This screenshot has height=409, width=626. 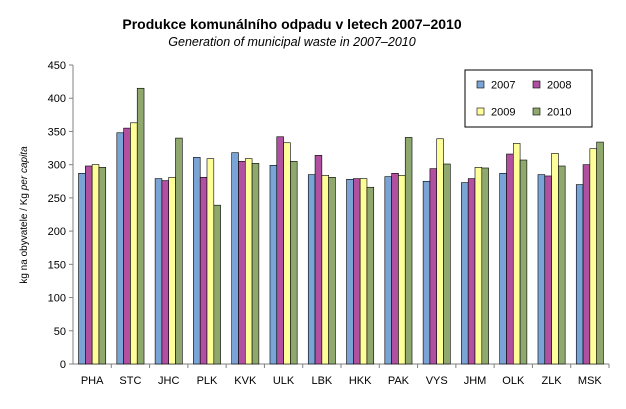 What do you see at coordinates (235, 258) in the screenshot?
I see `bar-kvk-2007` at bounding box center [235, 258].